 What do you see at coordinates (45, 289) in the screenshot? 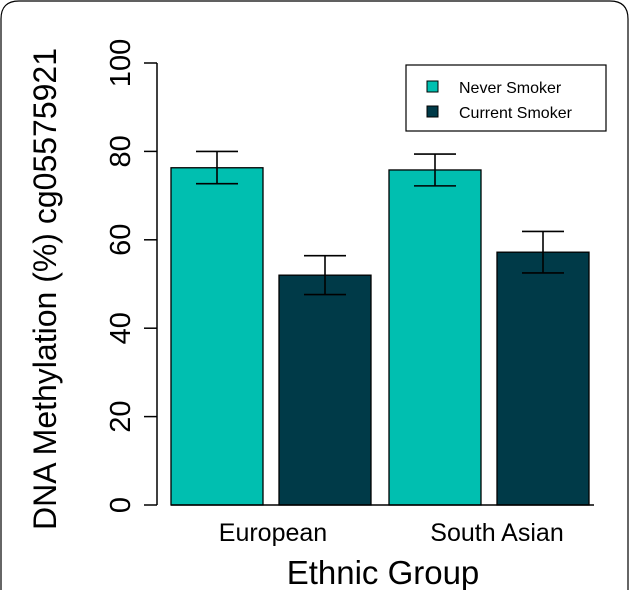
I see `y-axis-title: DNA Methylation (%) cg05575921` at bounding box center [45, 289].